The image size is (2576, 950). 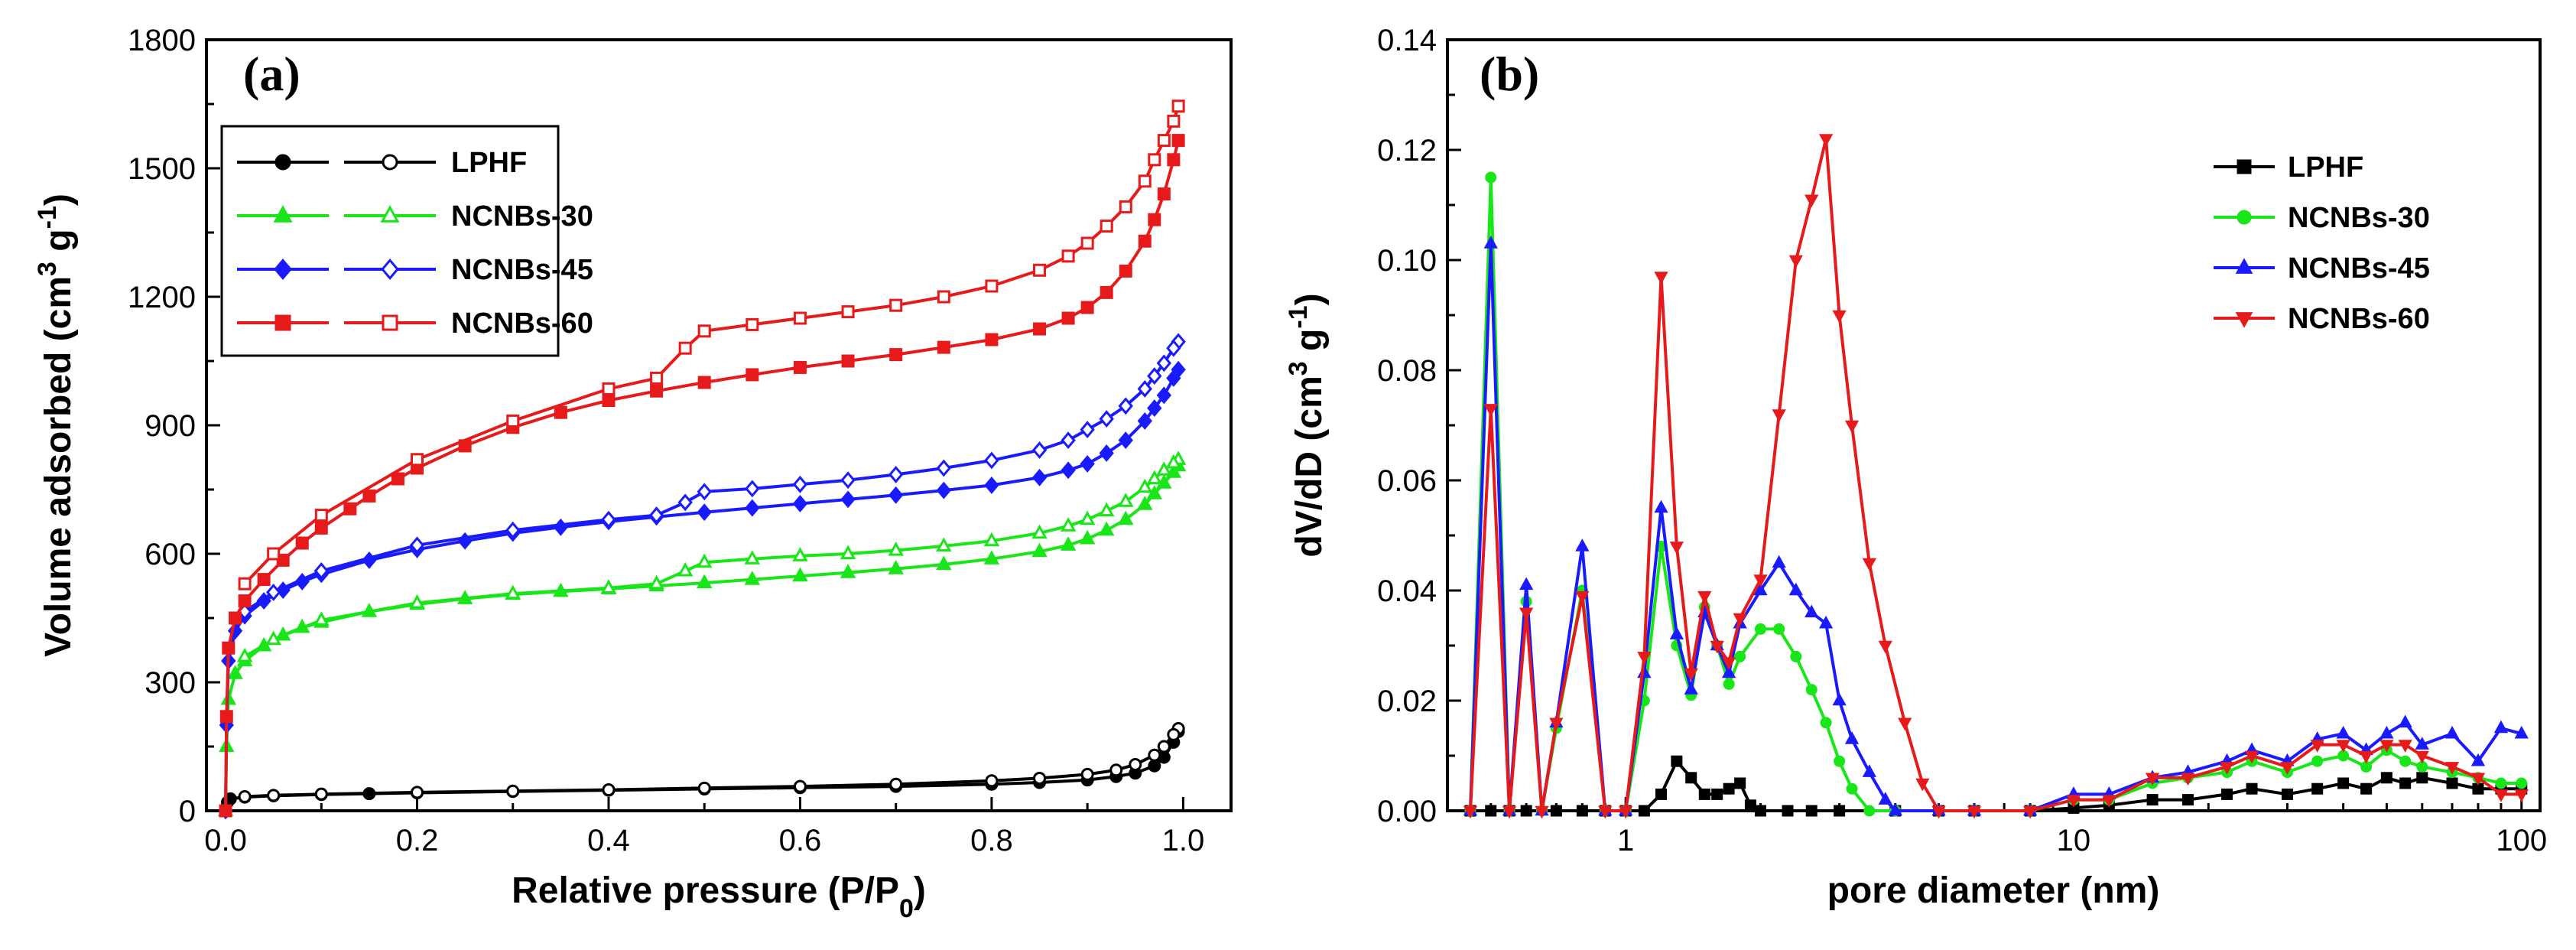 What do you see at coordinates (2244, 266) in the screenshot?
I see `legend-marker` at bounding box center [2244, 266].